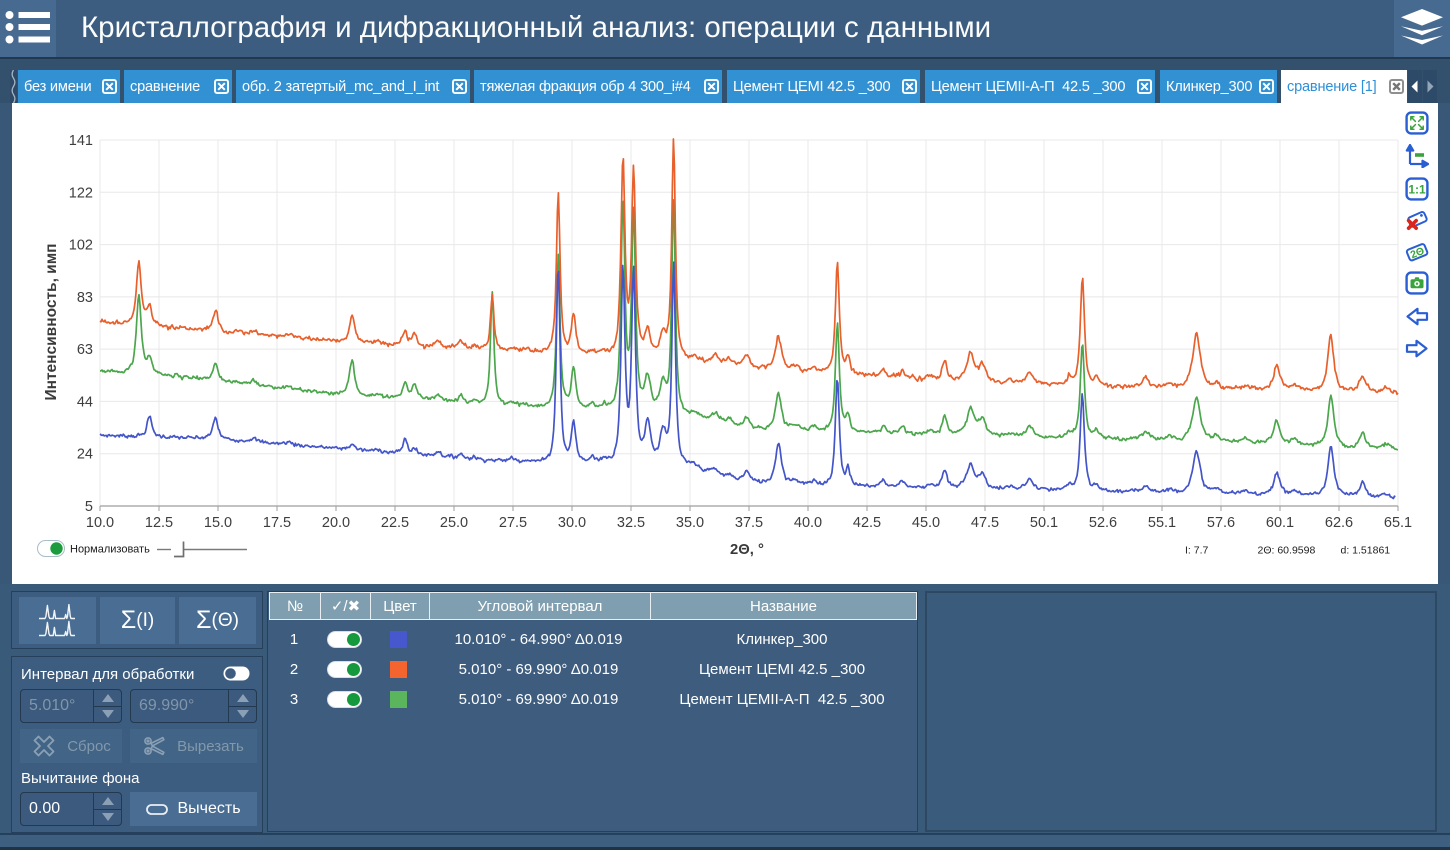 This screenshot has width=1450, height=850. What do you see at coordinates (81, 193) in the screenshot?
I see `svg-text: 122` at bounding box center [81, 193].